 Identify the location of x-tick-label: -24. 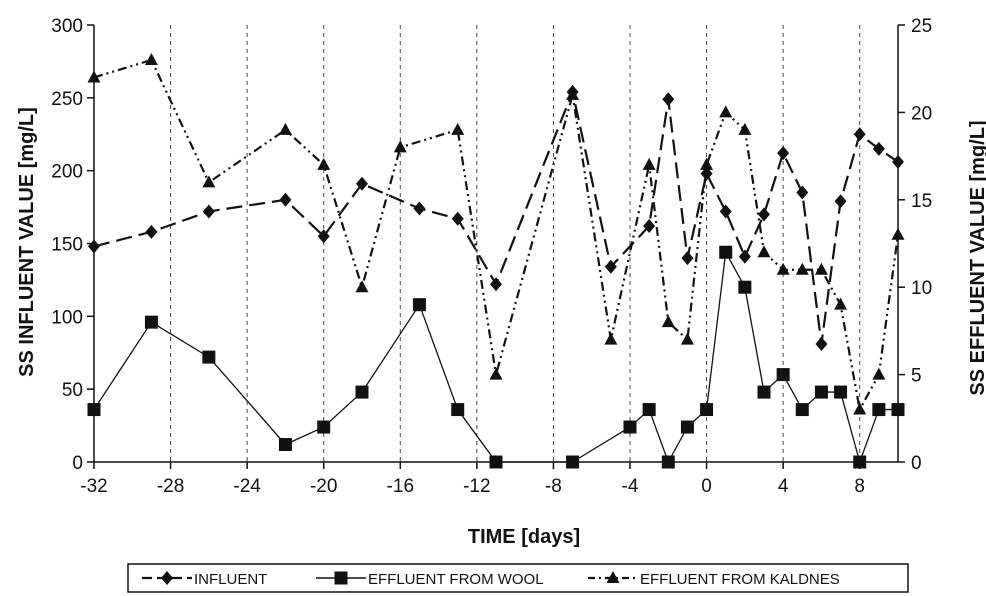
(247, 486).